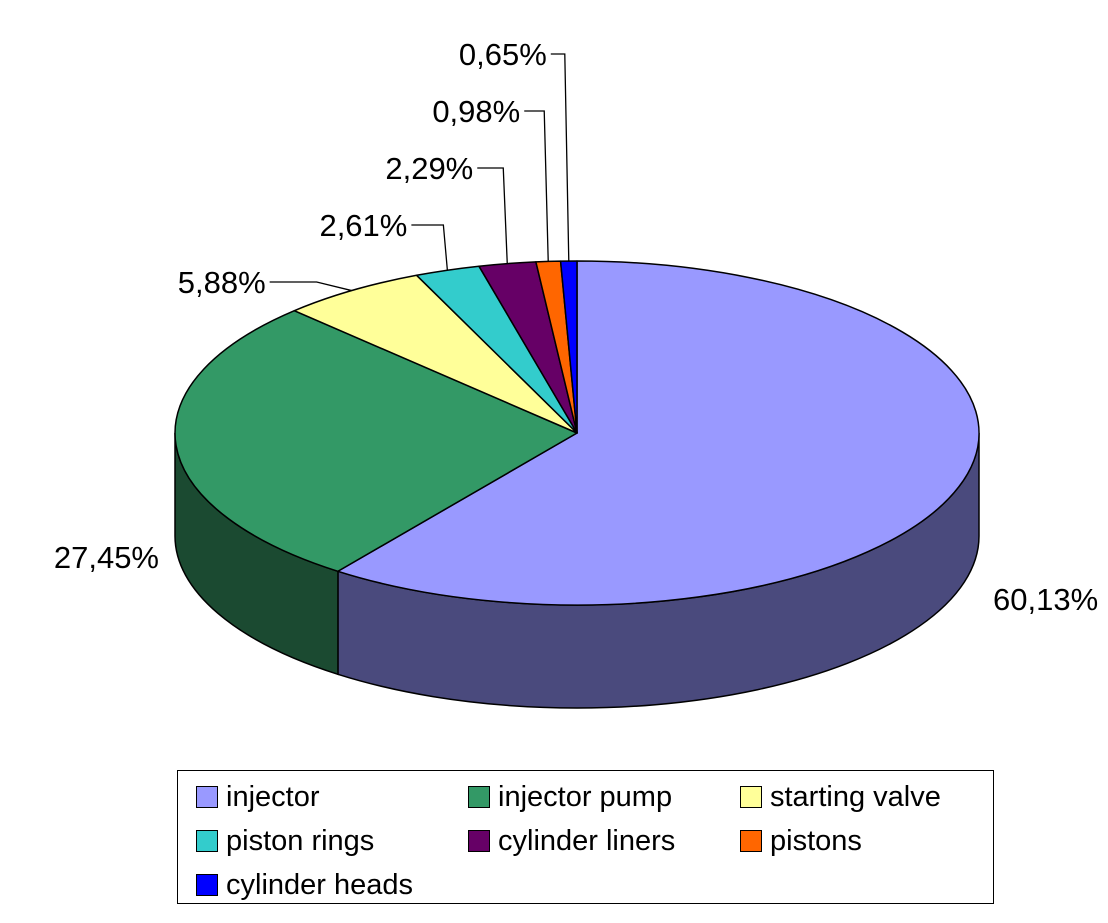  I want to click on leader-line-cylinder-liners, so click(492, 215).